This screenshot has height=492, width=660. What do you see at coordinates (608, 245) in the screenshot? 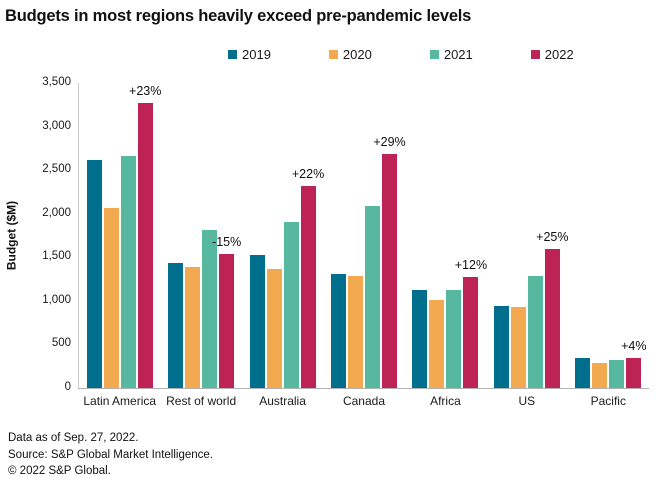
I see `bar-group: +4% Pacific` at bounding box center [608, 245].